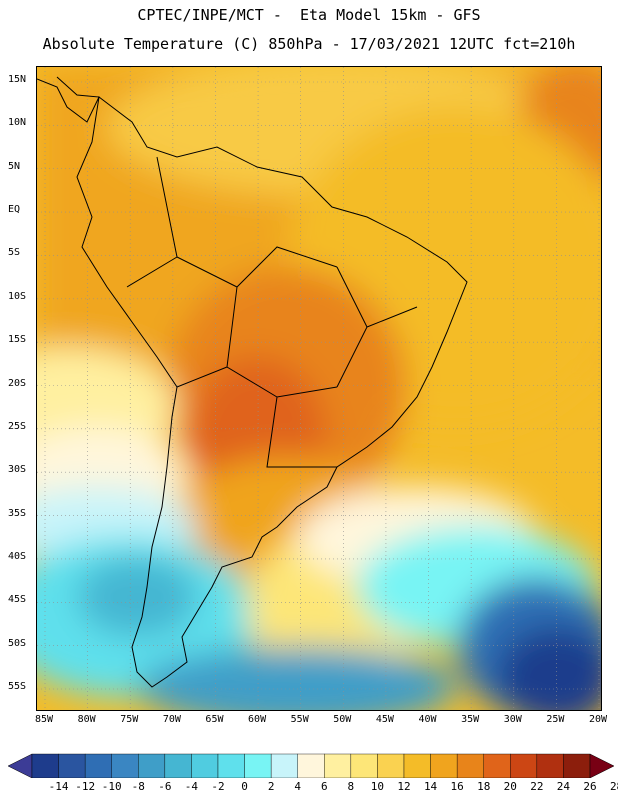 The width and height of the screenshot is (618, 800). Describe the element at coordinates (86, 719) in the screenshot. I see `longitude-label: 80W` at that location.